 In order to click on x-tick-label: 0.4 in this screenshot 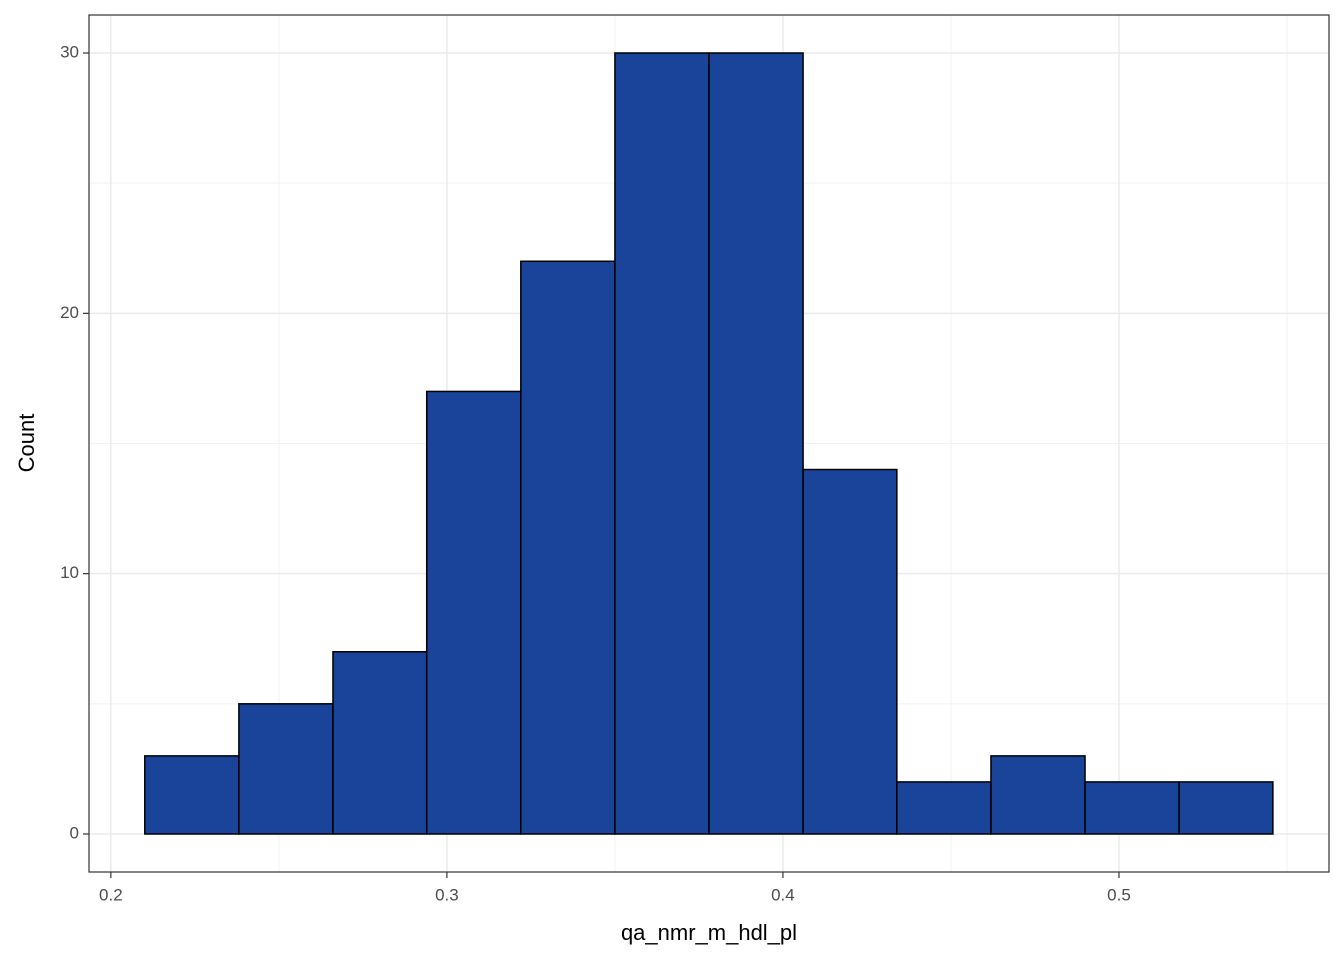, I will do `click(783, 894)`.